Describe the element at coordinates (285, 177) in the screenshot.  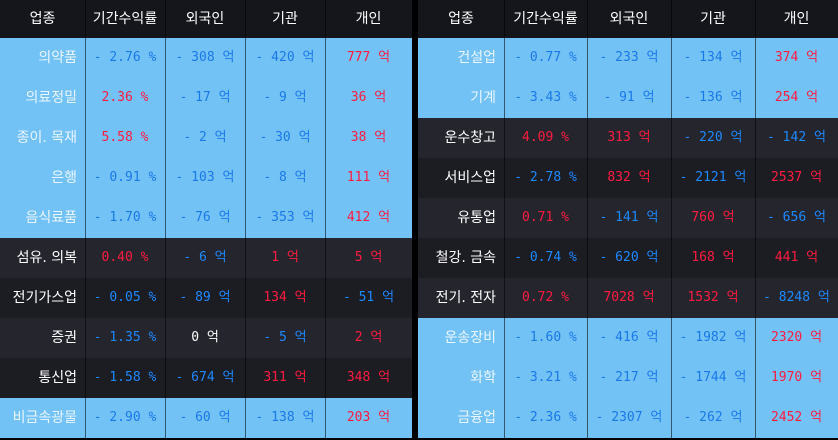
I see `cell-institution: - 8 억` at that location.